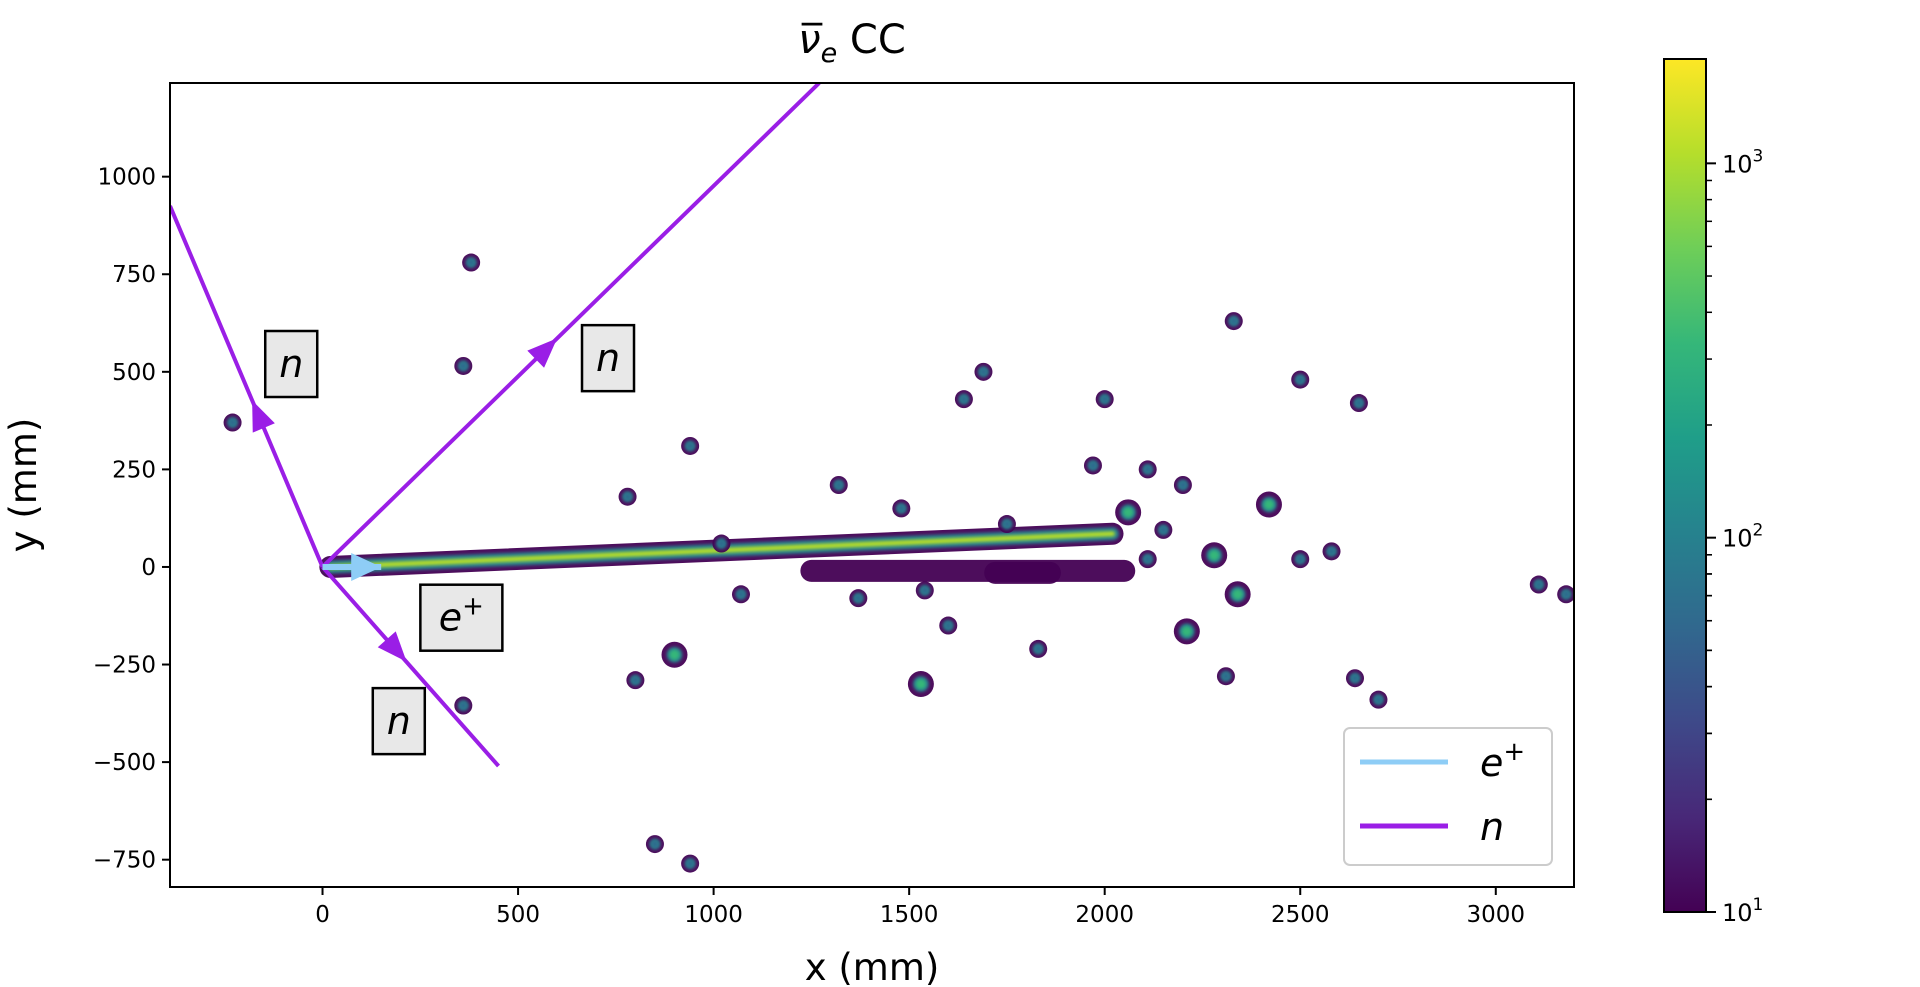  I want to click on y-tick-label: 0, so click(148, 568).